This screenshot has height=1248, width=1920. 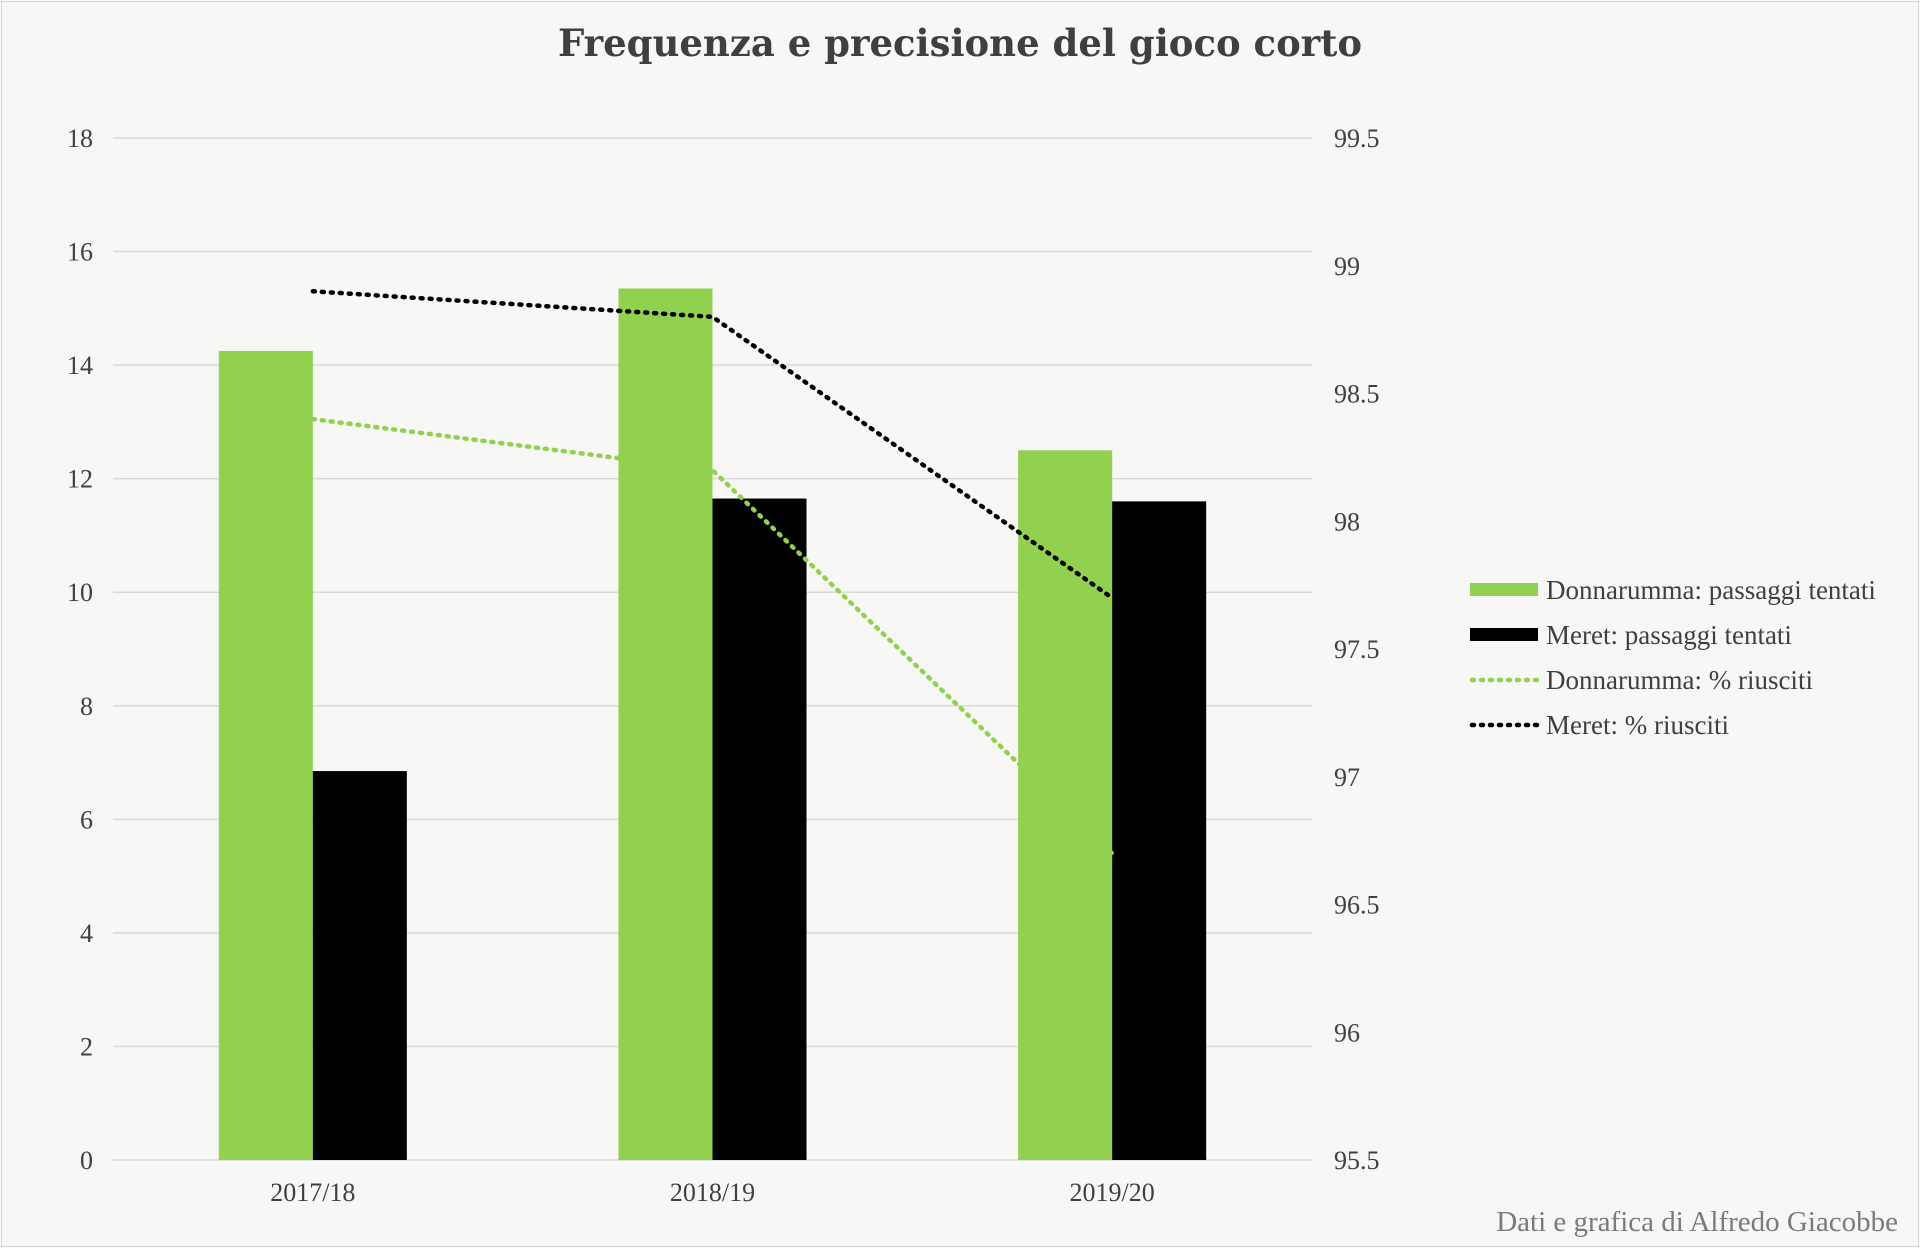 I want to click on credit-text: Dati e grafica di Alfredo Giacobbe, so click(x=1697, y=1222).